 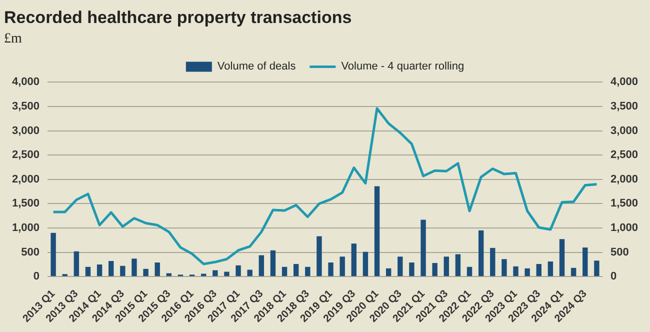 I want to click on y2-tick-label: 2,000, so click(x=624, y=179).